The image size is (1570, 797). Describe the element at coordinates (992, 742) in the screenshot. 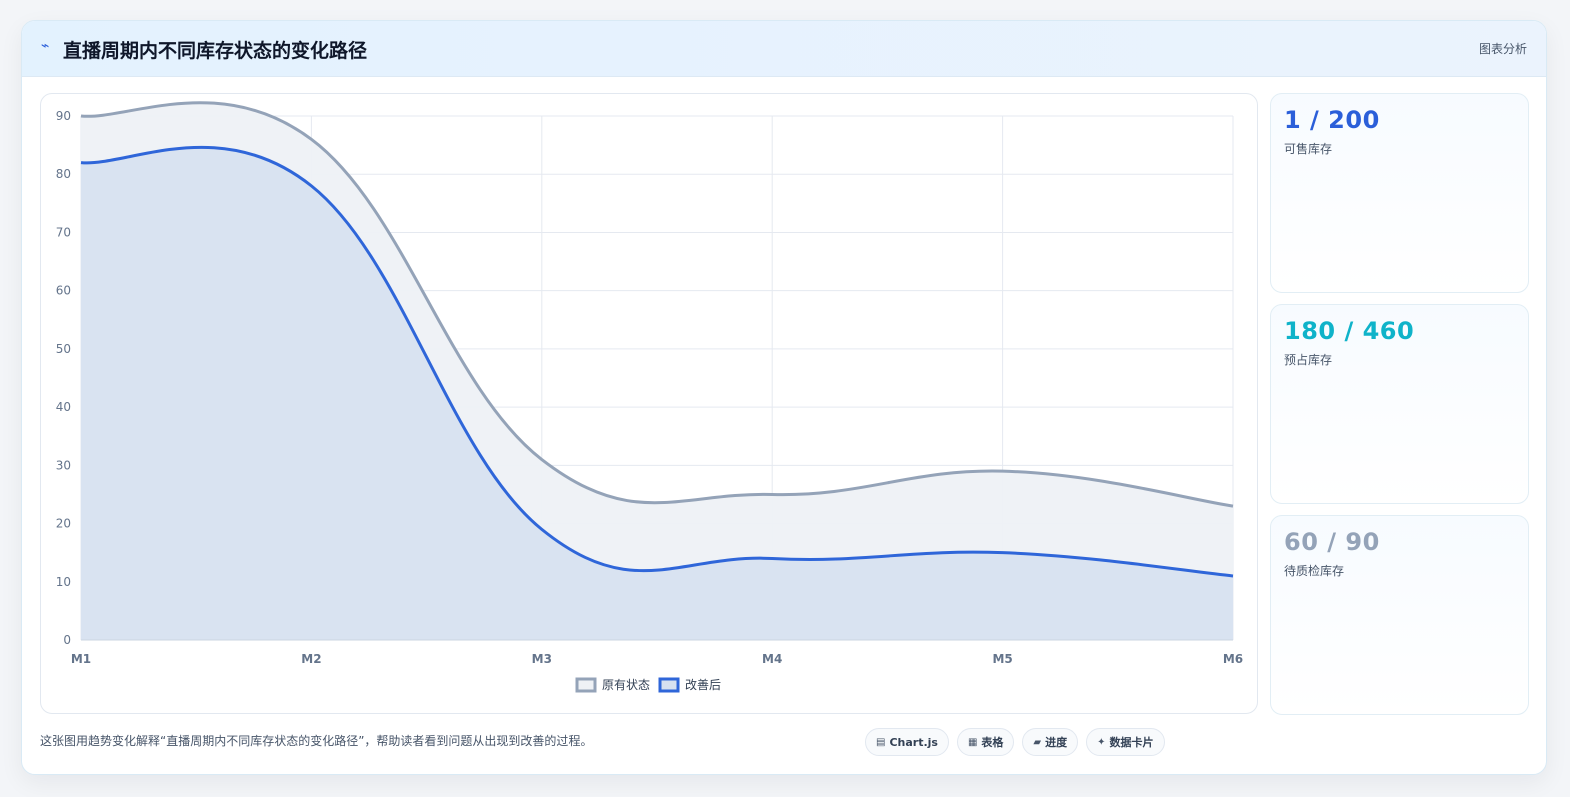

I see `tag-label: 表格` at that location.